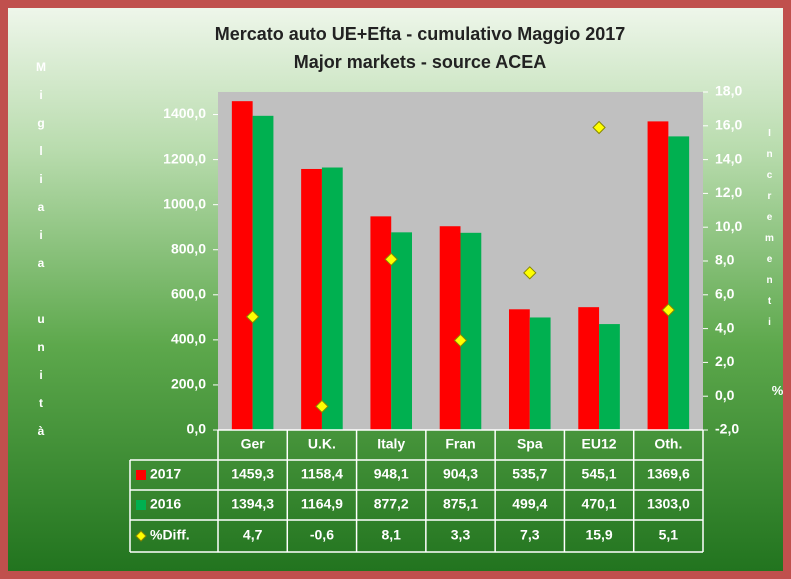  Describe the element at coordinates (728, 158) in the screenshot. I see `y2-tick-label: 14,0` at that location.